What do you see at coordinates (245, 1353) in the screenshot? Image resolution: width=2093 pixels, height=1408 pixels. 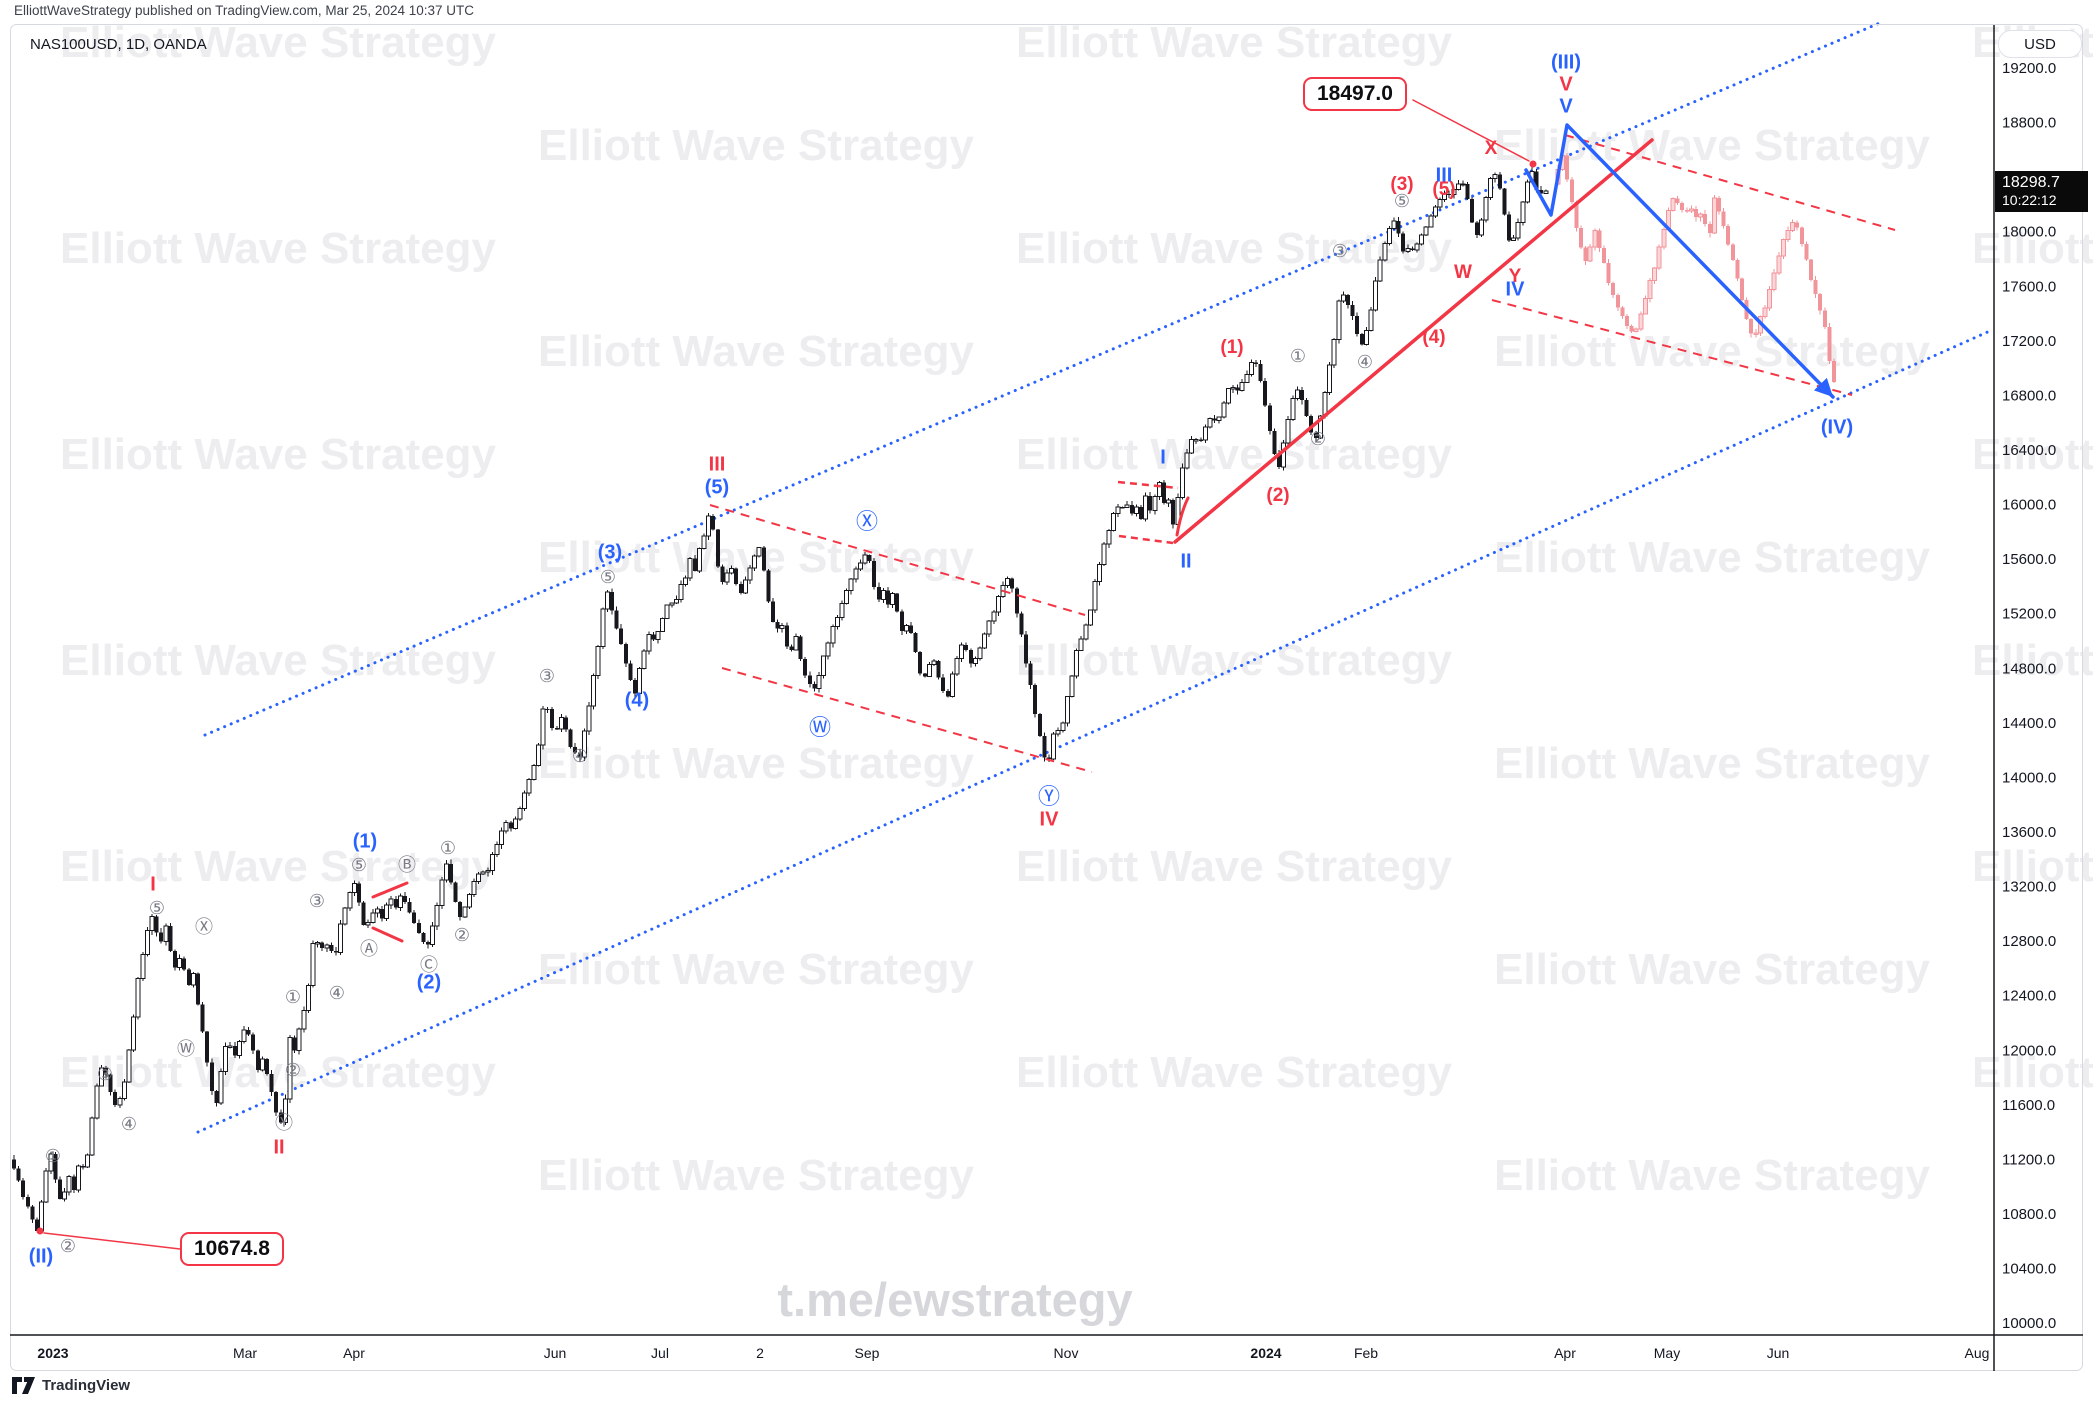 I see `svg-text: Mar` at bounding box center [245, 1353].